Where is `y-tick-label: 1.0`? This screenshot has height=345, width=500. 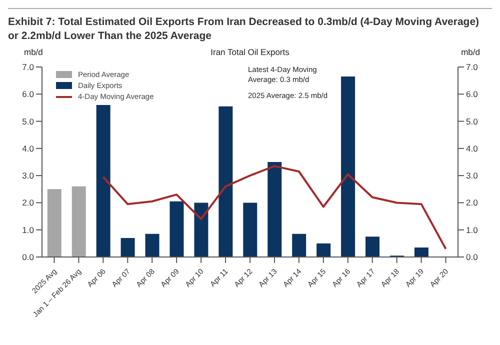
y-tick-label: 1.0 is located at coordinates (28, 229).